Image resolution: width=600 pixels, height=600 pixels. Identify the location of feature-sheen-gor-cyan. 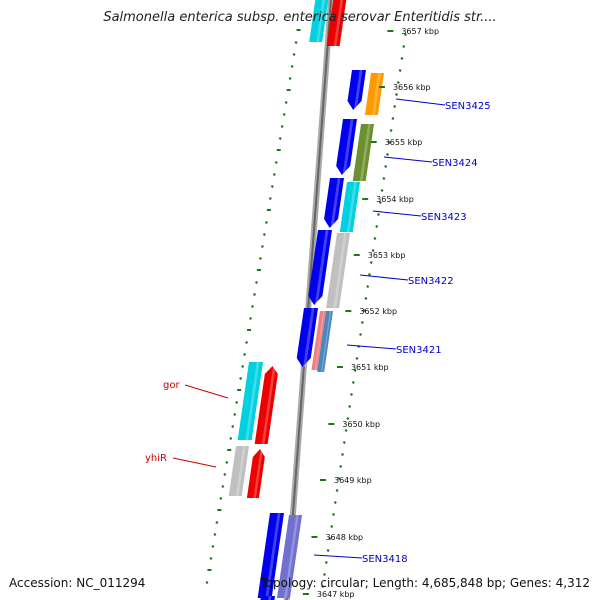
(252, 401).